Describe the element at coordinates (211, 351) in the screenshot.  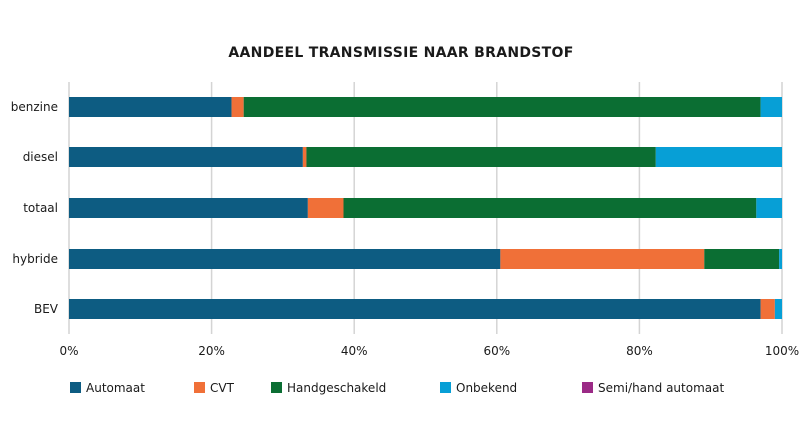
I see `x-tick-label: 20%` at that location.